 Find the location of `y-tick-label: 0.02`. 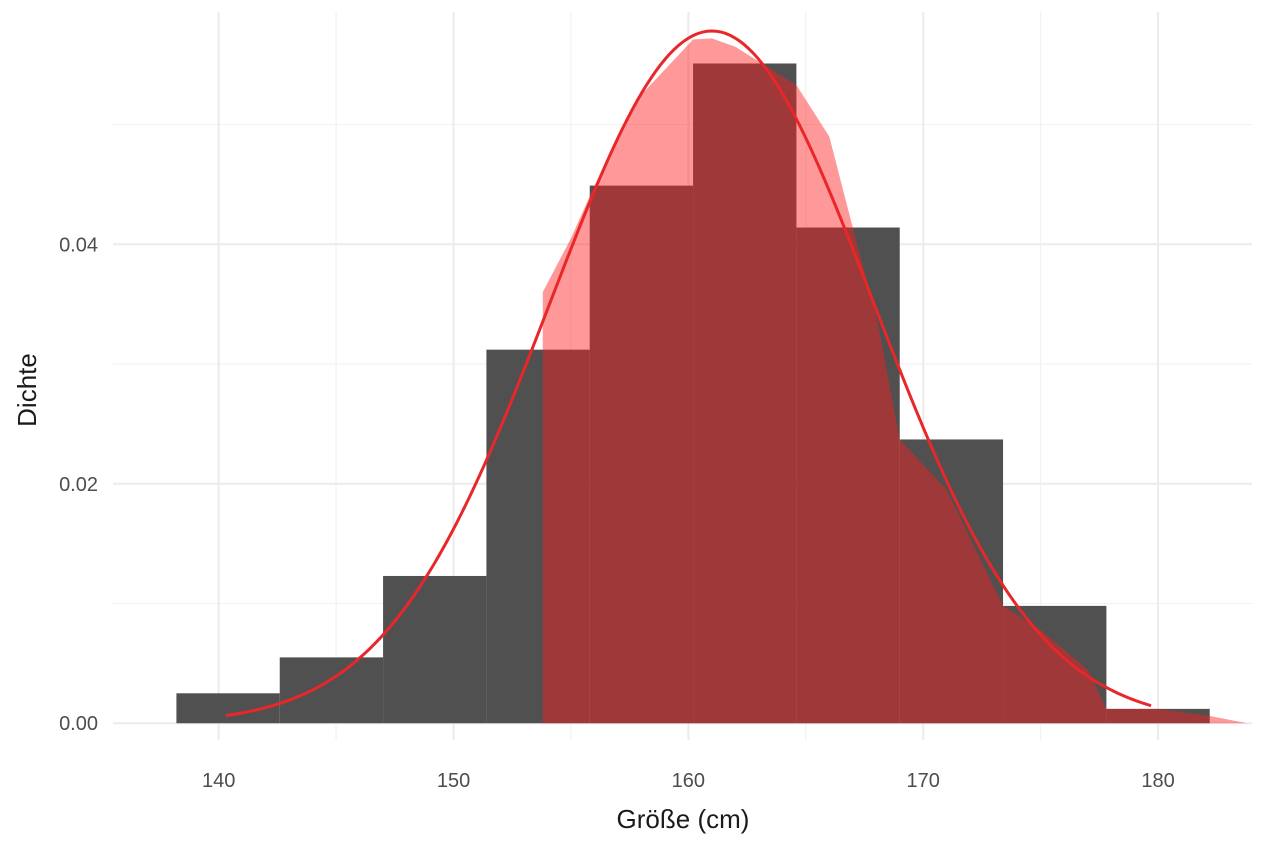

y-tick-label: 0.02 is located at coordinates (78, 485).